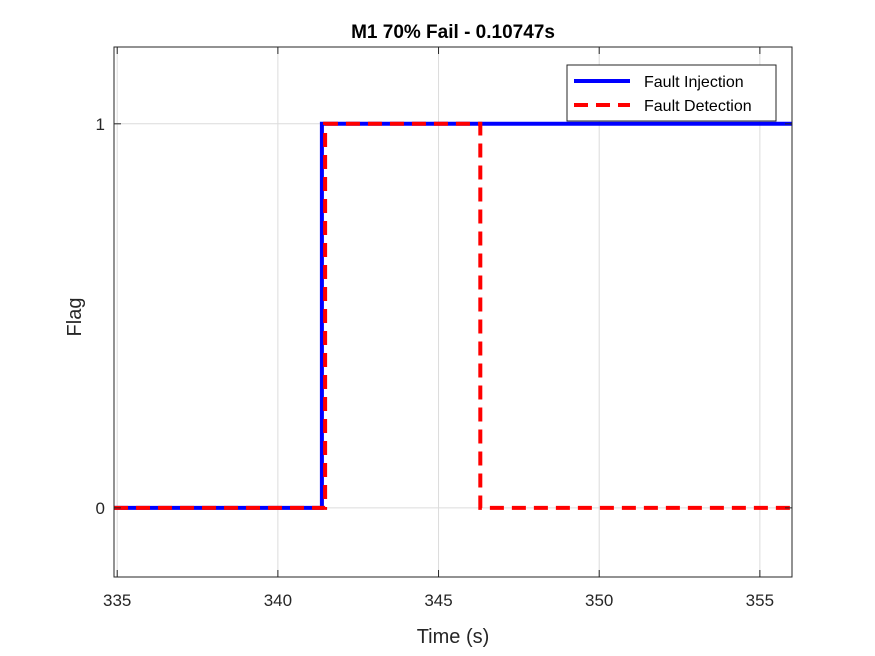 The image size is (875, 656). What do you see at coordinates (438, 600) in the screenshot?
I see `x-tick-label-345: 345` at bounding box center [438, 600].